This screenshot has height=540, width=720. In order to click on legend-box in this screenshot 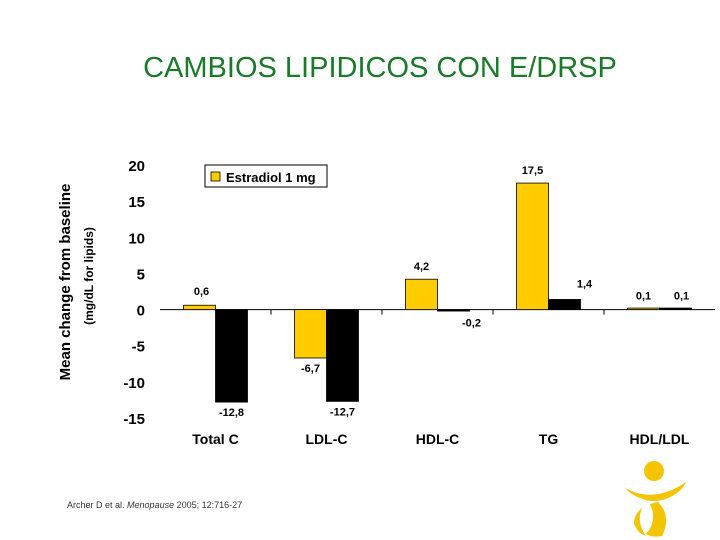, I will do `click(266, 176)`.